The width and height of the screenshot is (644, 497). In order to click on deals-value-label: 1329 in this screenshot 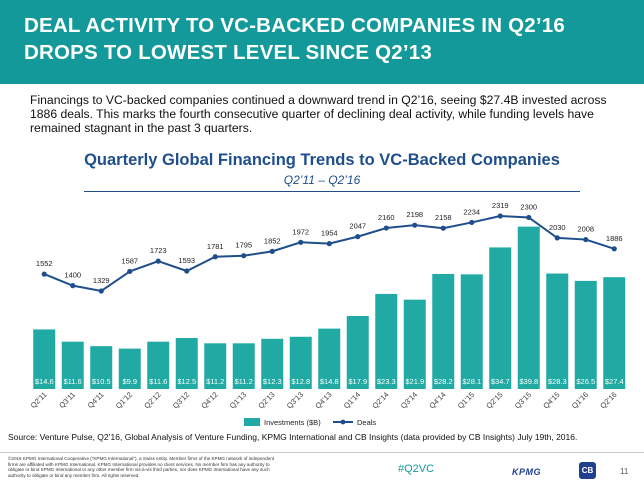, I will do `click(101, 280)`.